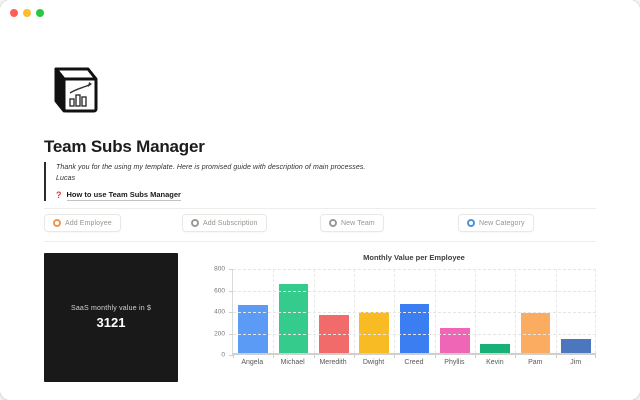  I want to click on new-category-label: New Category, so click(502, 223).